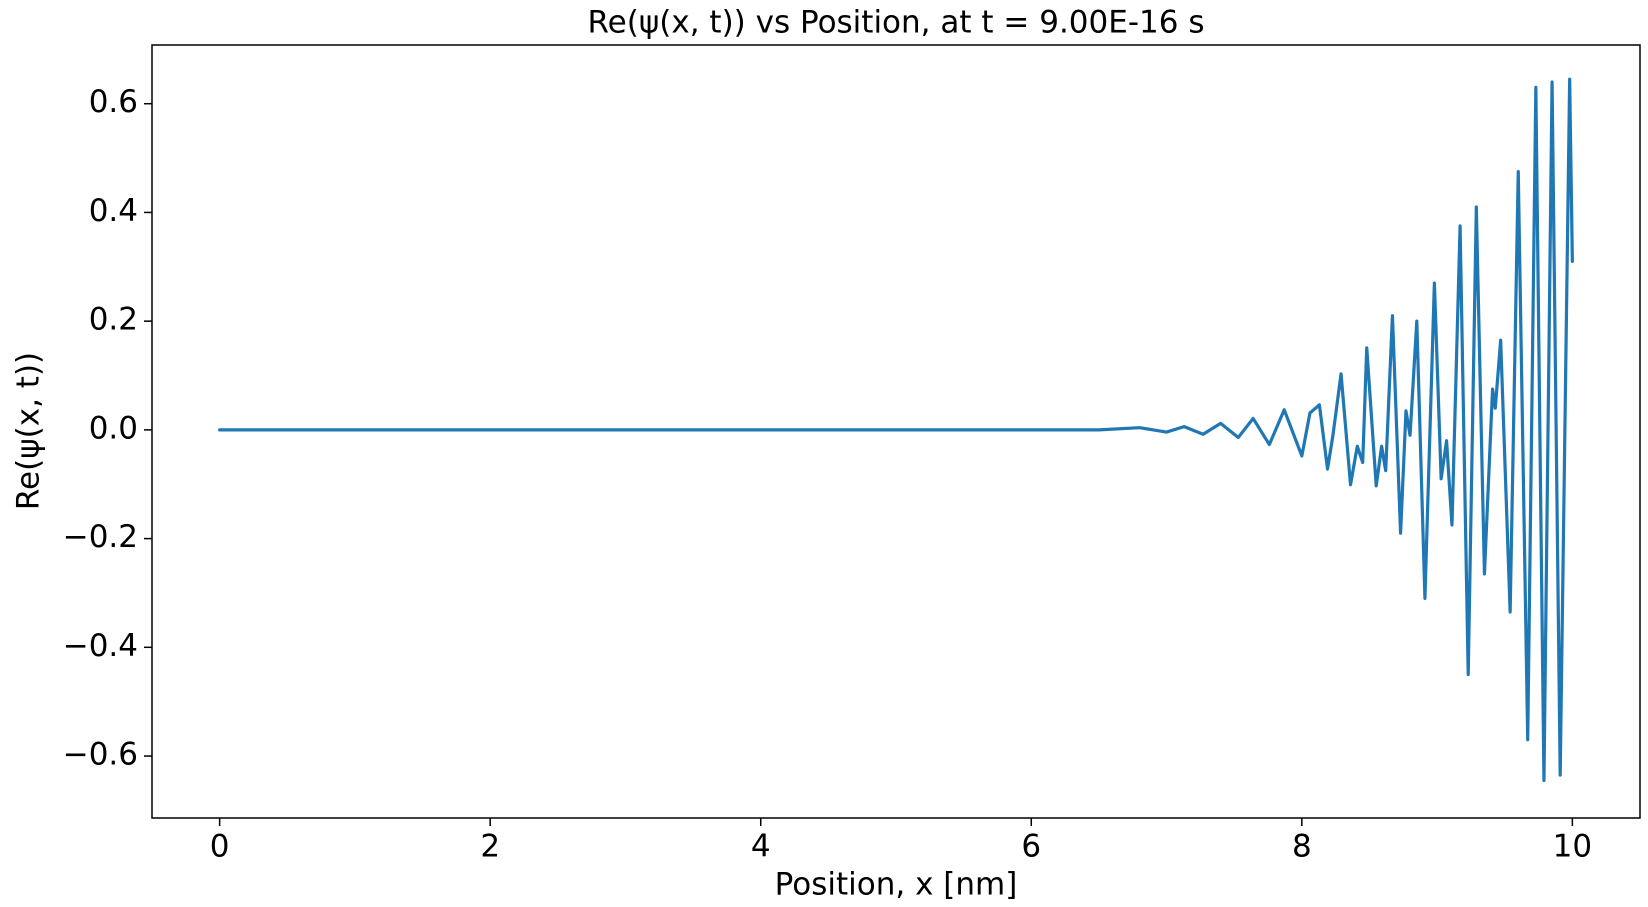  Describe the element at coordinates (1302, 847) in the screenshot. I see `x-tick-label: 8` at that location.